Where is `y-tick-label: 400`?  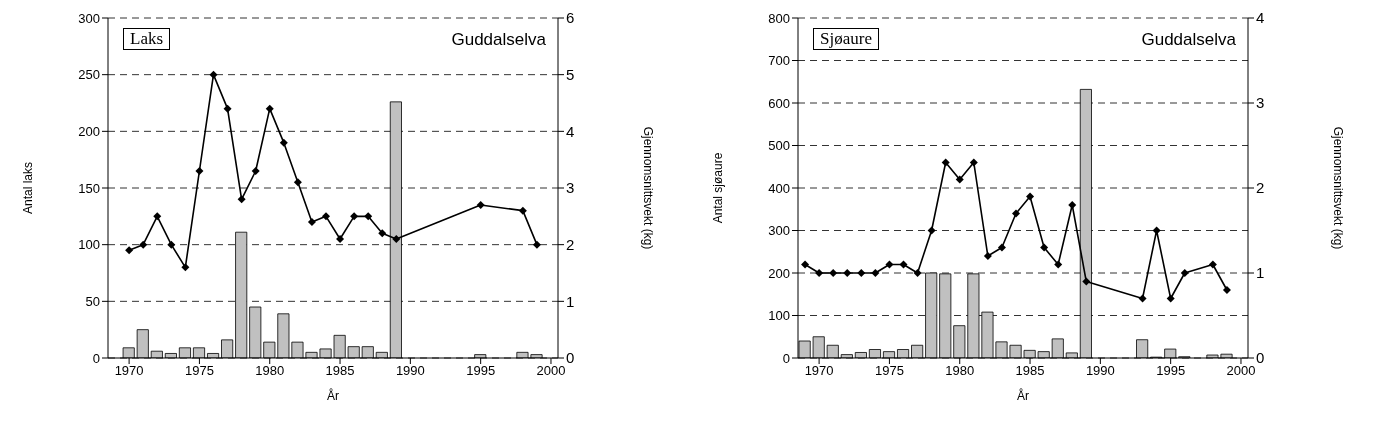
y-tick-label: 400 is located at coordinates (779, 188).